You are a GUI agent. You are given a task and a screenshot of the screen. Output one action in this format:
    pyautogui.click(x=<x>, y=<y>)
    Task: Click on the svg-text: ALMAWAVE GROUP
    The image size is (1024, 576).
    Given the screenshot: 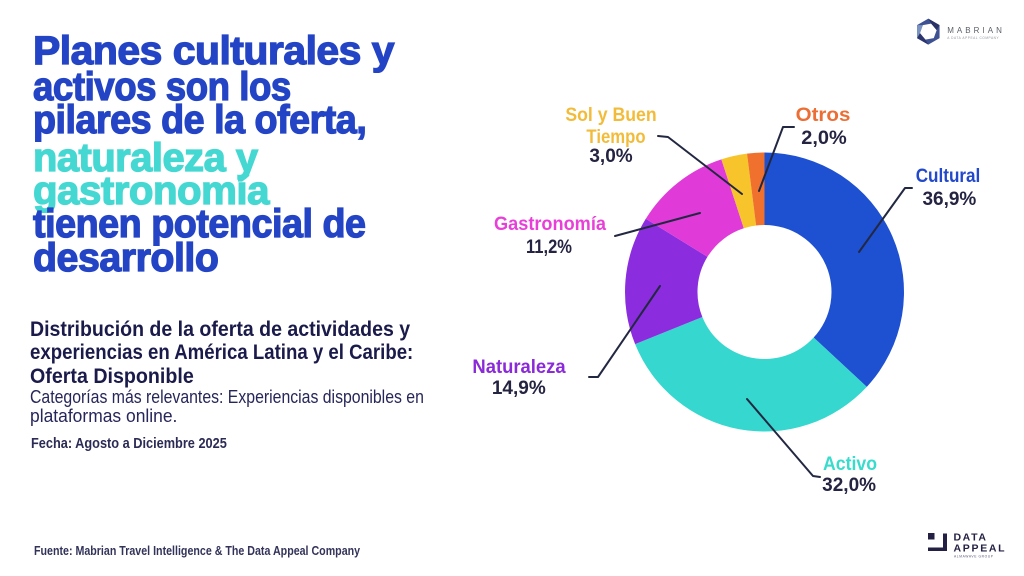 What is the action you would take?
    pyautogui.click(x=974, y=556)
    